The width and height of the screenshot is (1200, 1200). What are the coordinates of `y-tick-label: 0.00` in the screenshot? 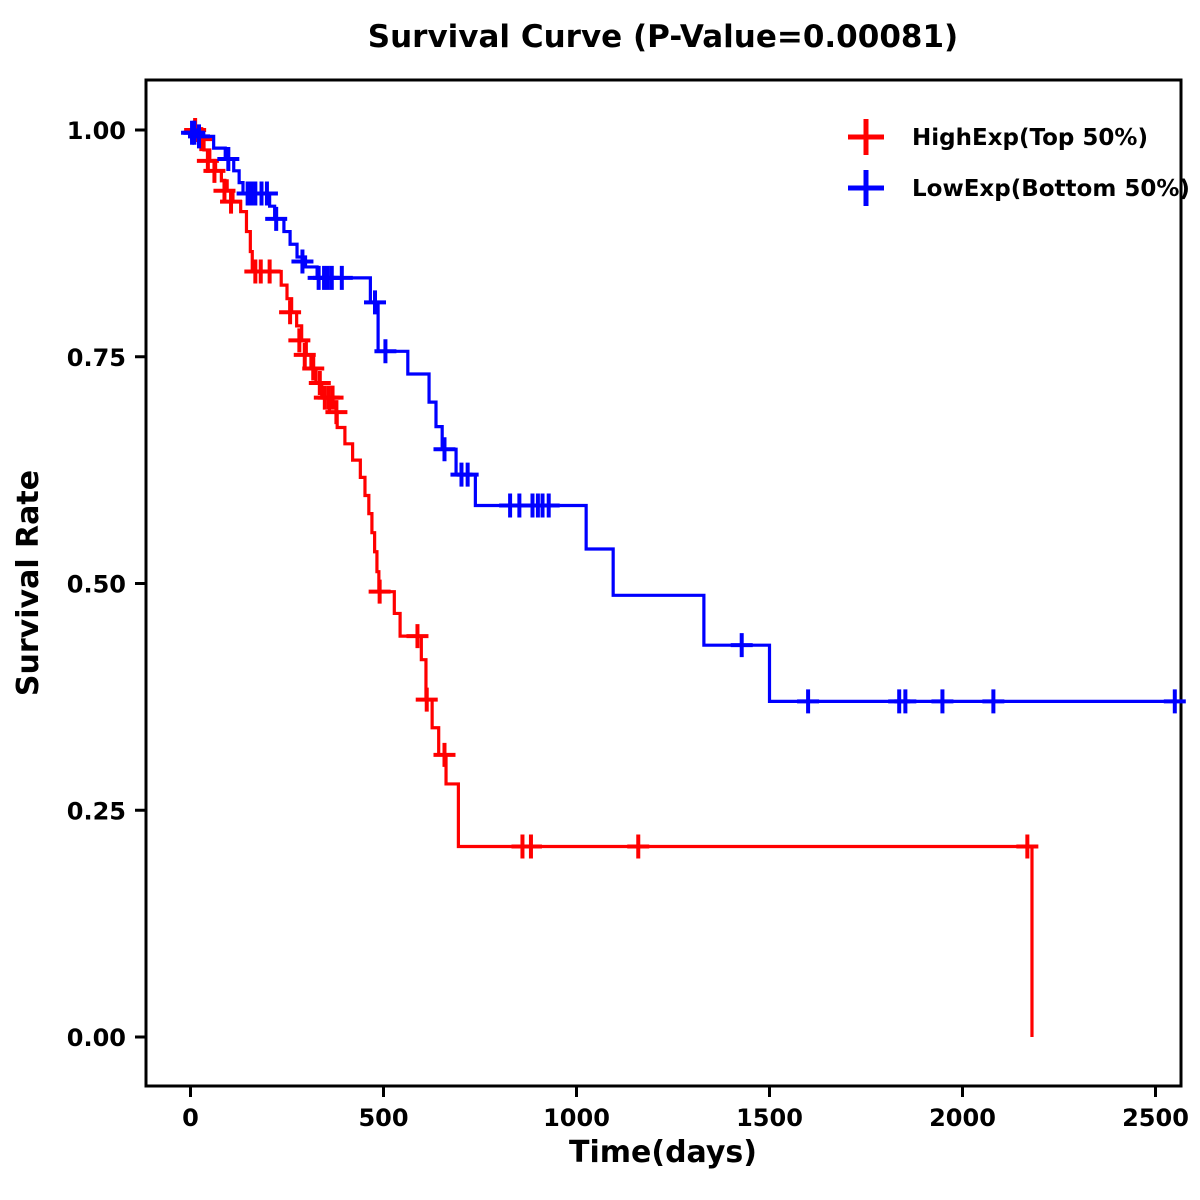 It's located at (96, 1038).